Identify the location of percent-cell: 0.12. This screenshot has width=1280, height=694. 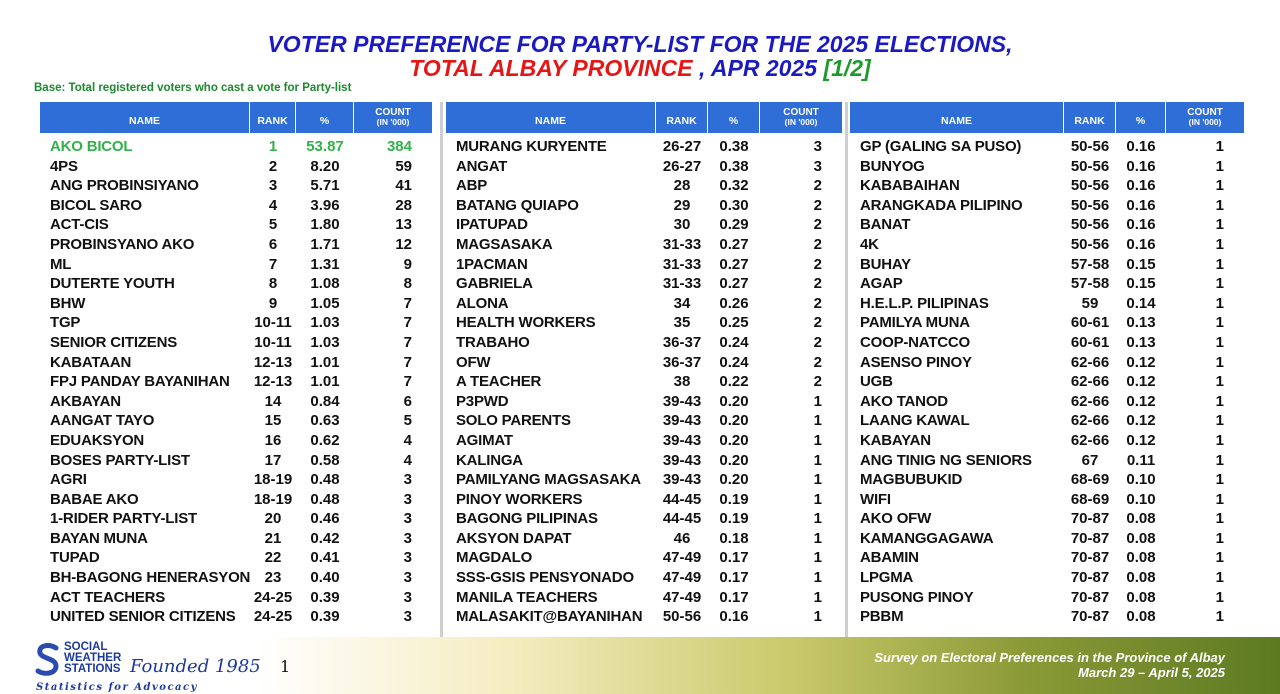
(1141, 421).